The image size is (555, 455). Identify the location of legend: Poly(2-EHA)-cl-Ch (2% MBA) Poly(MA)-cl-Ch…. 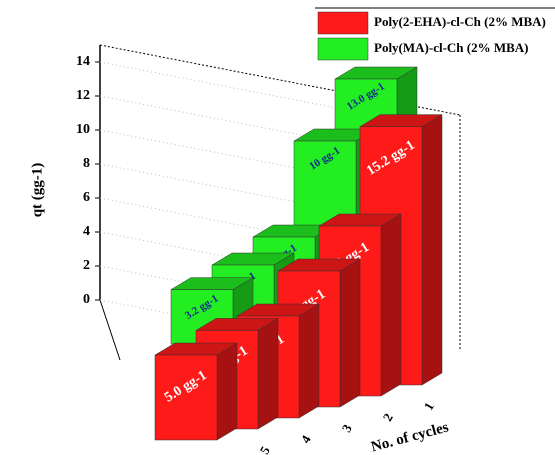
(435, 34).